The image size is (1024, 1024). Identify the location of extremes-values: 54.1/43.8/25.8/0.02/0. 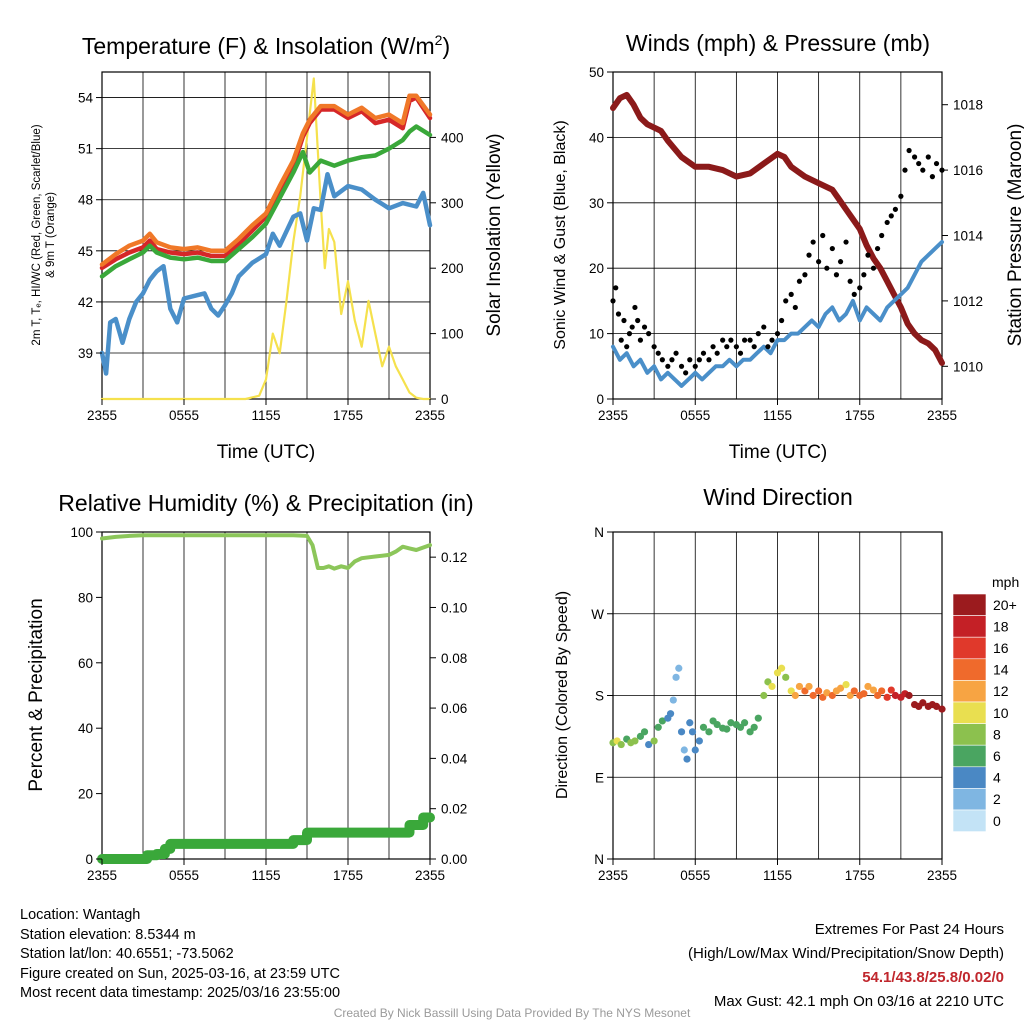
(933, 977).